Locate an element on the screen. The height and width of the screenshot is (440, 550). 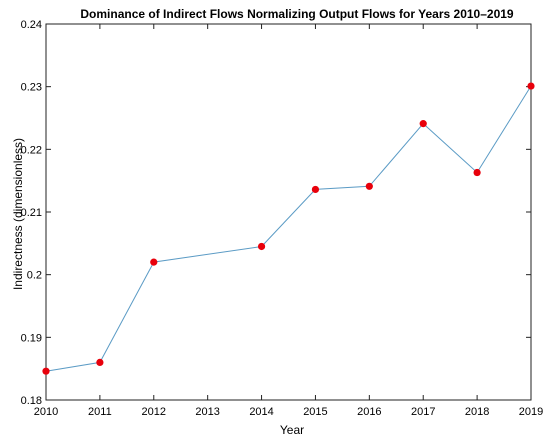
y-tick-label: 0.22 is located at coordinates (31, 150).